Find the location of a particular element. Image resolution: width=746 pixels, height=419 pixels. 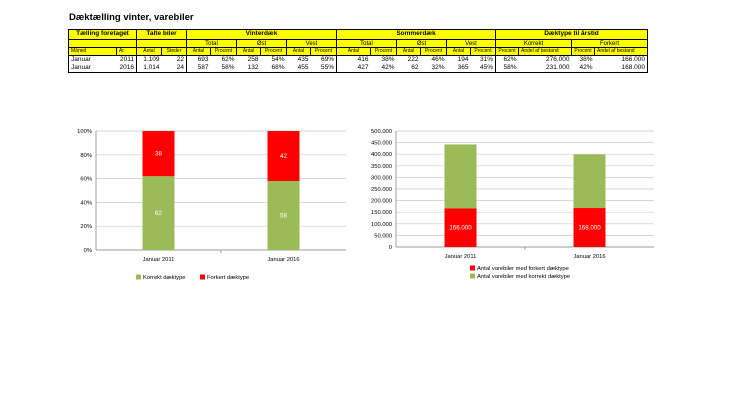

table-cell: 55% is located at coordinates (323, 68).